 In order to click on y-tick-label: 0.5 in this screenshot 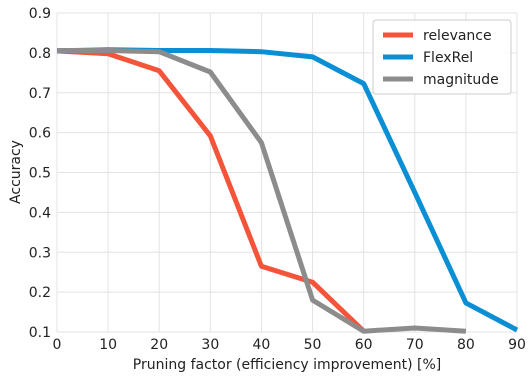, I will do `click(40, 174)`.